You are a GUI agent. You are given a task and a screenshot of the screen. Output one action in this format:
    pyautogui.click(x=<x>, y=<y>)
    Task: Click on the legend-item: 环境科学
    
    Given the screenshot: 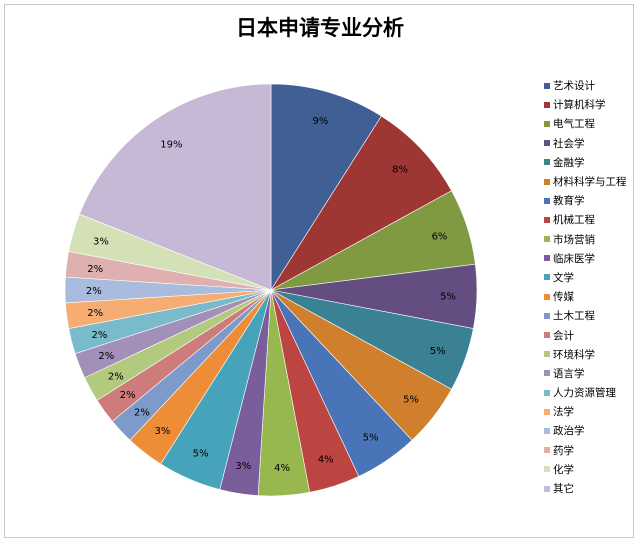 What is the action you would take?
    pyautogui.click(x=590, y=354)
    